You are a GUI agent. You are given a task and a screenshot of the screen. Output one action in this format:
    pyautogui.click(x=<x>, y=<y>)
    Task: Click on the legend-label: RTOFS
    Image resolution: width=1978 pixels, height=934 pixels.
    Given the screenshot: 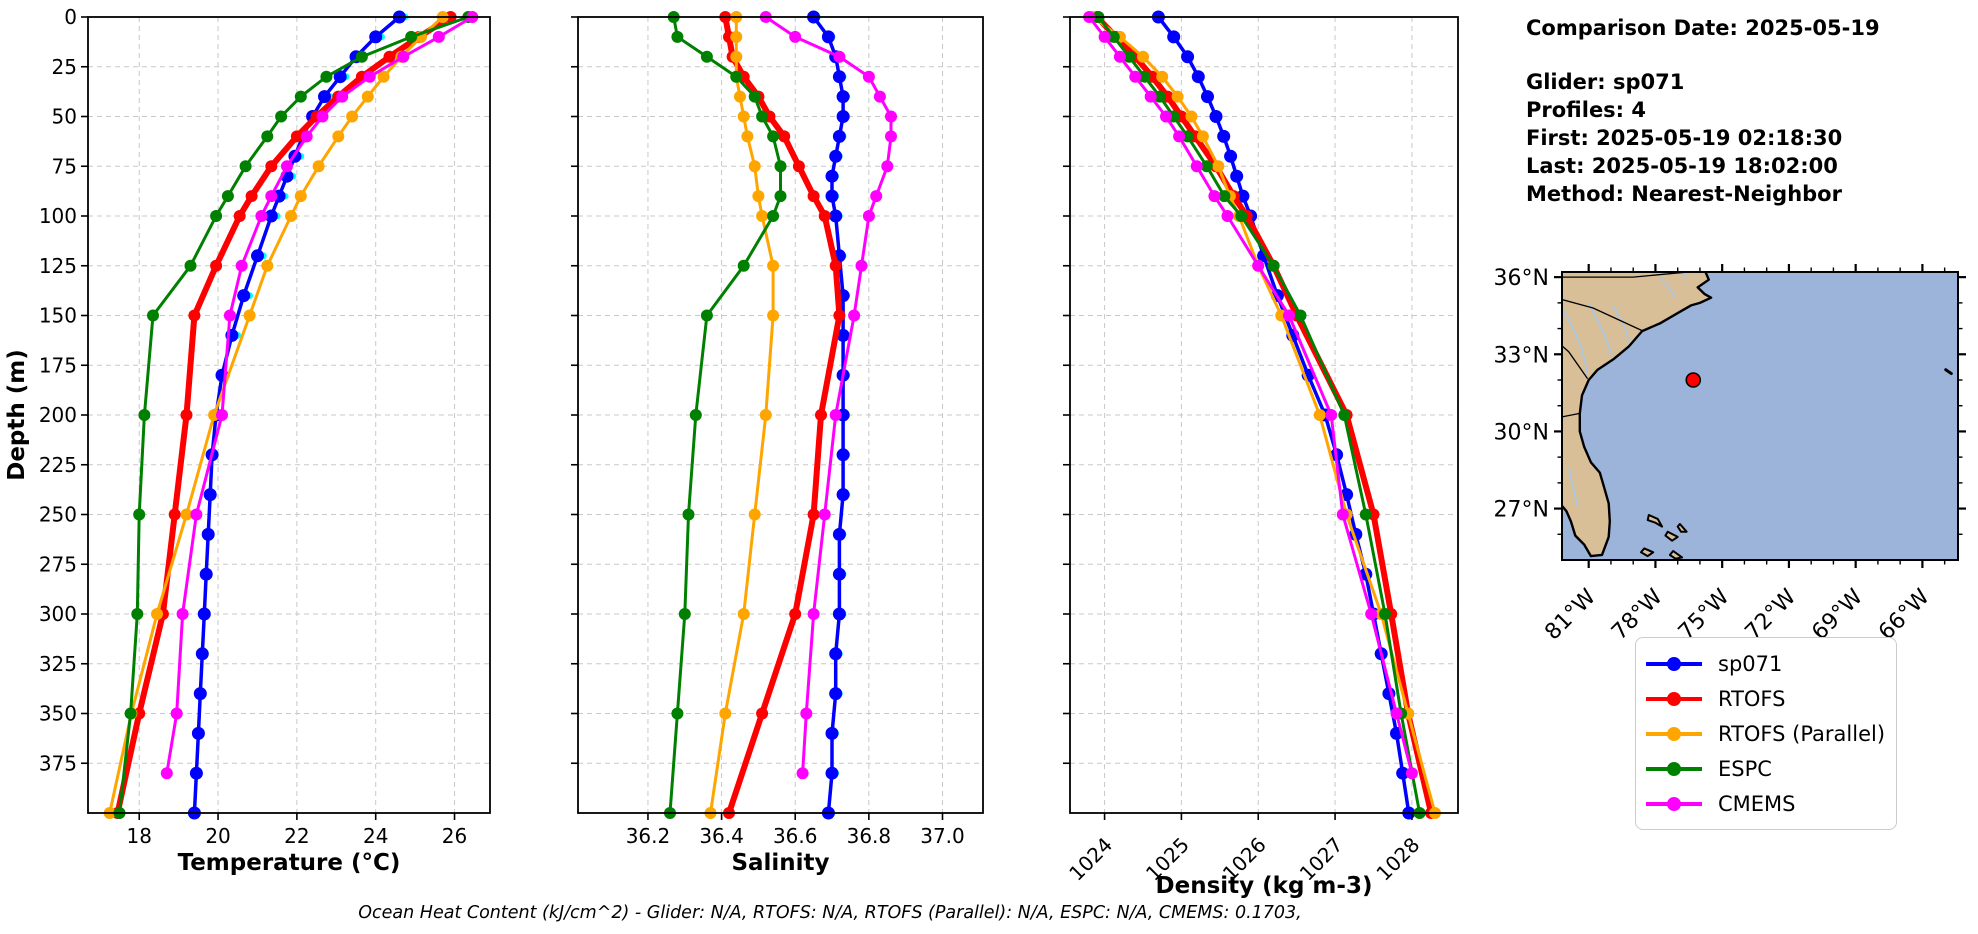 What is the action you would take?
    pyautogui.click(x=1752, y=698)
    